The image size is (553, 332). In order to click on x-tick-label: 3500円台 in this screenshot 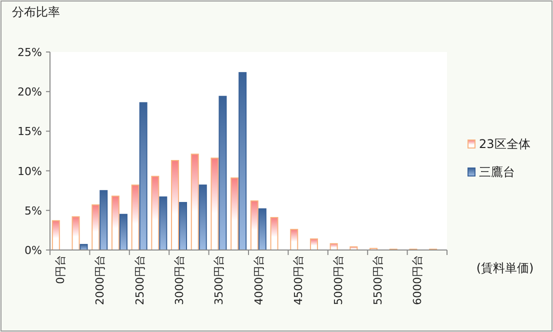, I will do `click(219, 280)`.